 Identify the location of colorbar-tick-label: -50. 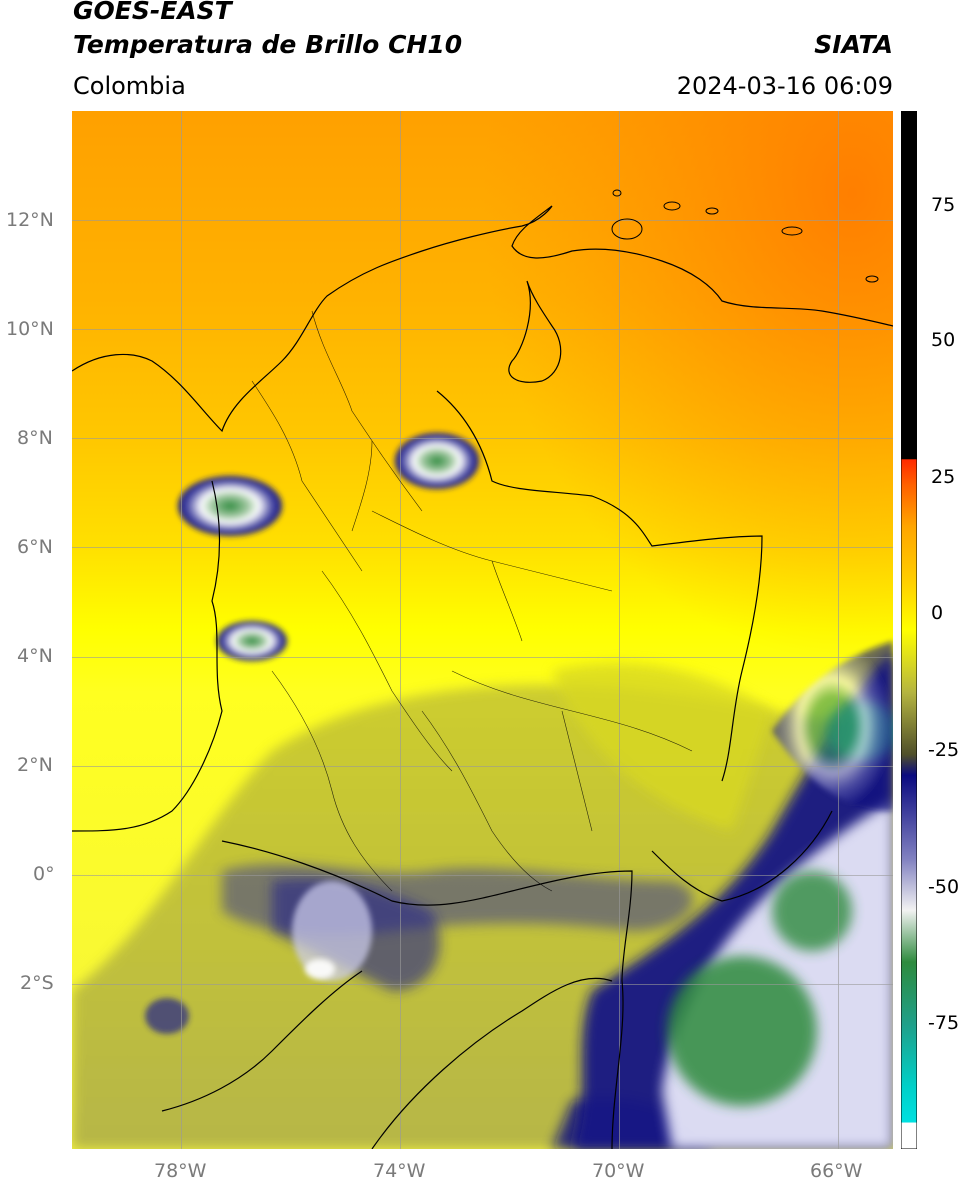
(944, 887).